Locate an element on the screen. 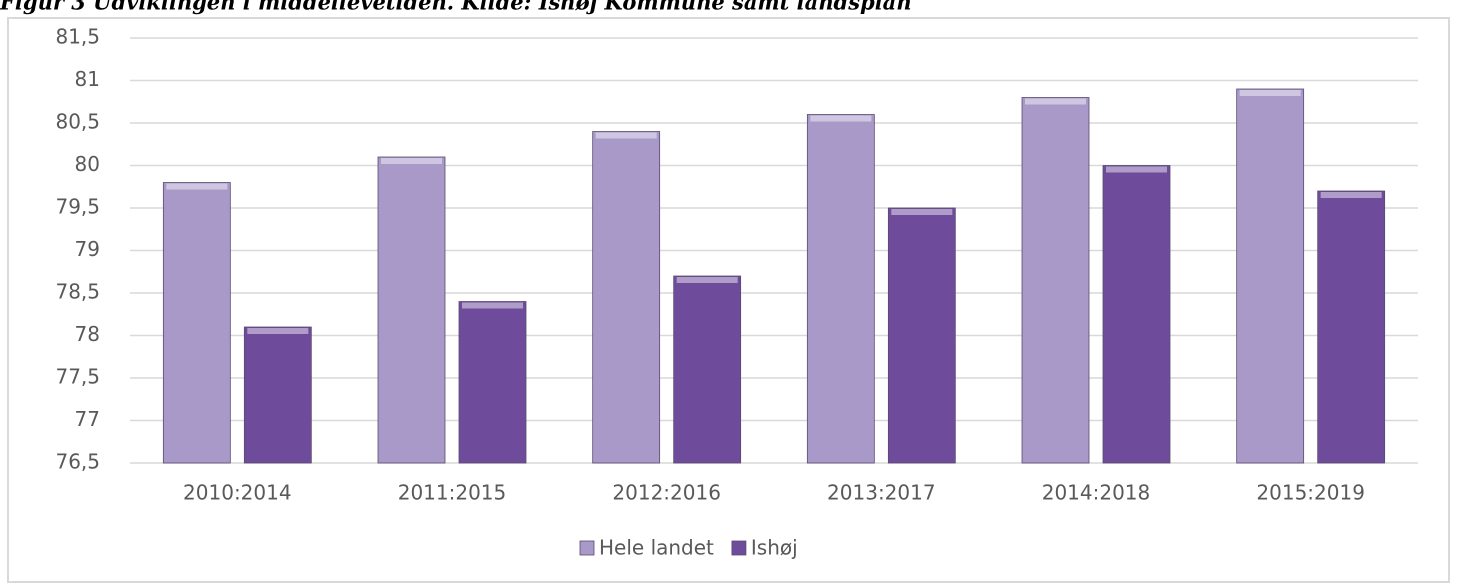 This screenshot has width=1457, height=587. y-tick-label: 77,5 is located at coordinates (77, 377).